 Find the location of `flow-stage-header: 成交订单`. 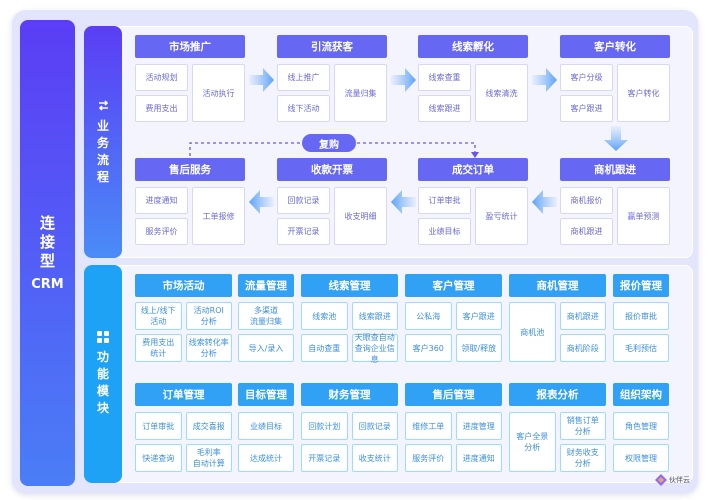

flow-stage-header: 成交订单 is located at coordinates (473, 169).